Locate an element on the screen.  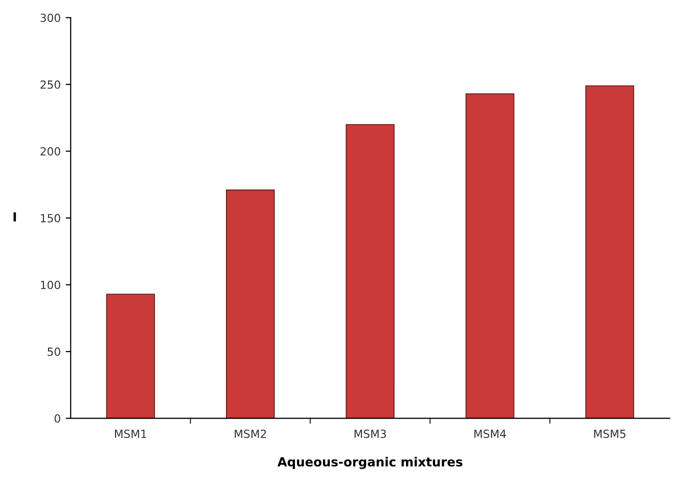
y-tick-label: 100 is located at coordinates (50, 285).